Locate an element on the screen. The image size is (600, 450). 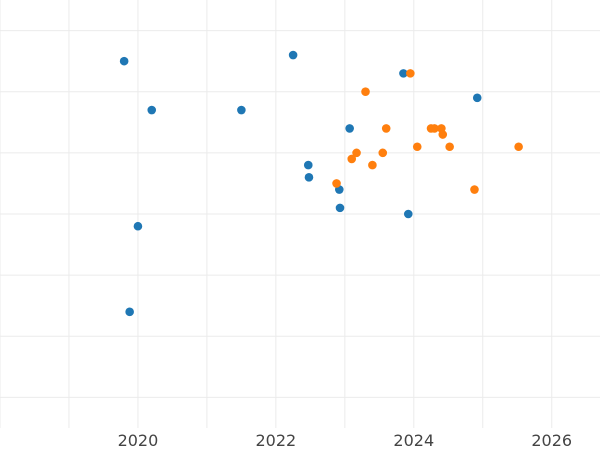
x-tick-label: 2026 is located at coordinates (551, 440).